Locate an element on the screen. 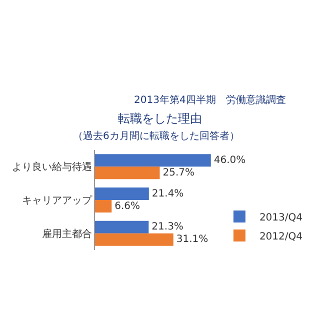 The height and width of the screenshot is (320, 320). chart-subtitle: （過去6カ月間に転職をした回答者） is located at coordinates (156, 136).